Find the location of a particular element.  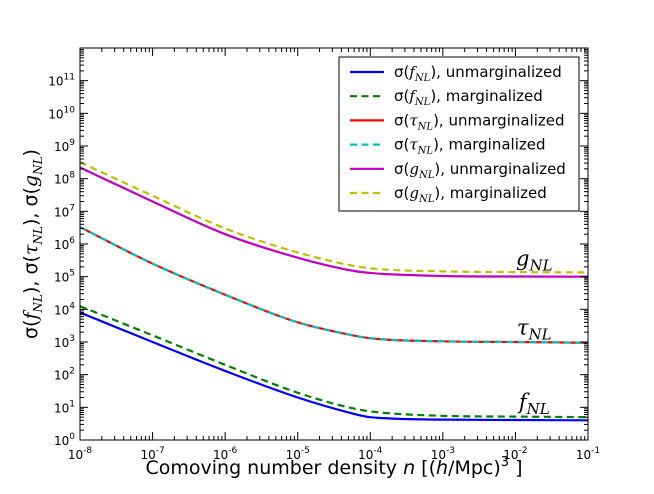

y-tick-label: 10¹¹ is located at coordinates (61, 81).